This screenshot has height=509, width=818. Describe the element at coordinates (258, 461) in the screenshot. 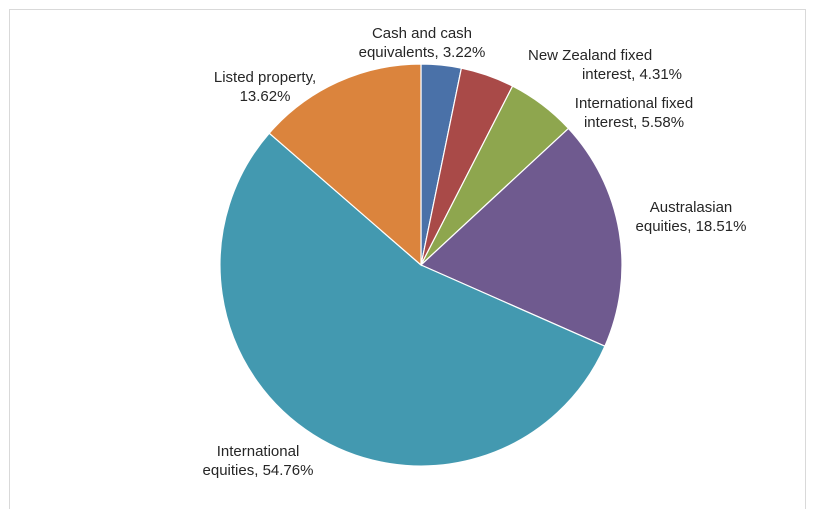

I see `label-intl-equities: International equities, 54.76%` at that location.